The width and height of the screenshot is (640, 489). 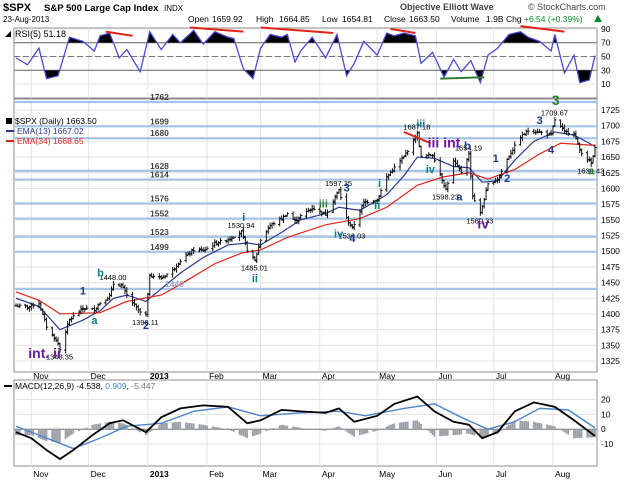 I want to click on elliott-wave-label: iii, so click(x=323, y=204).